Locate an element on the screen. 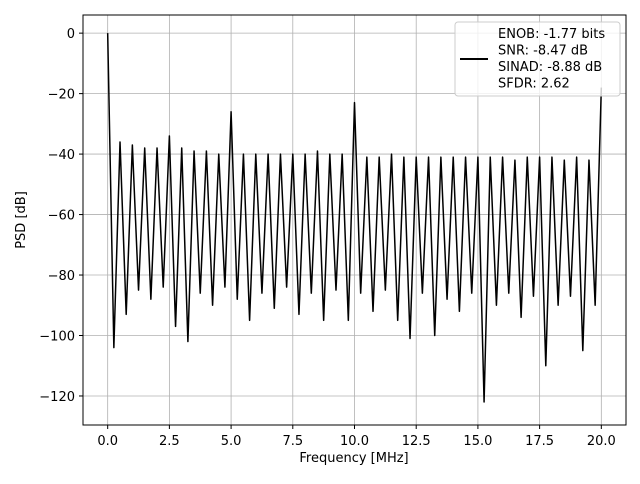  x-tick-label: 0.0 is located at coordinates (107, 441).